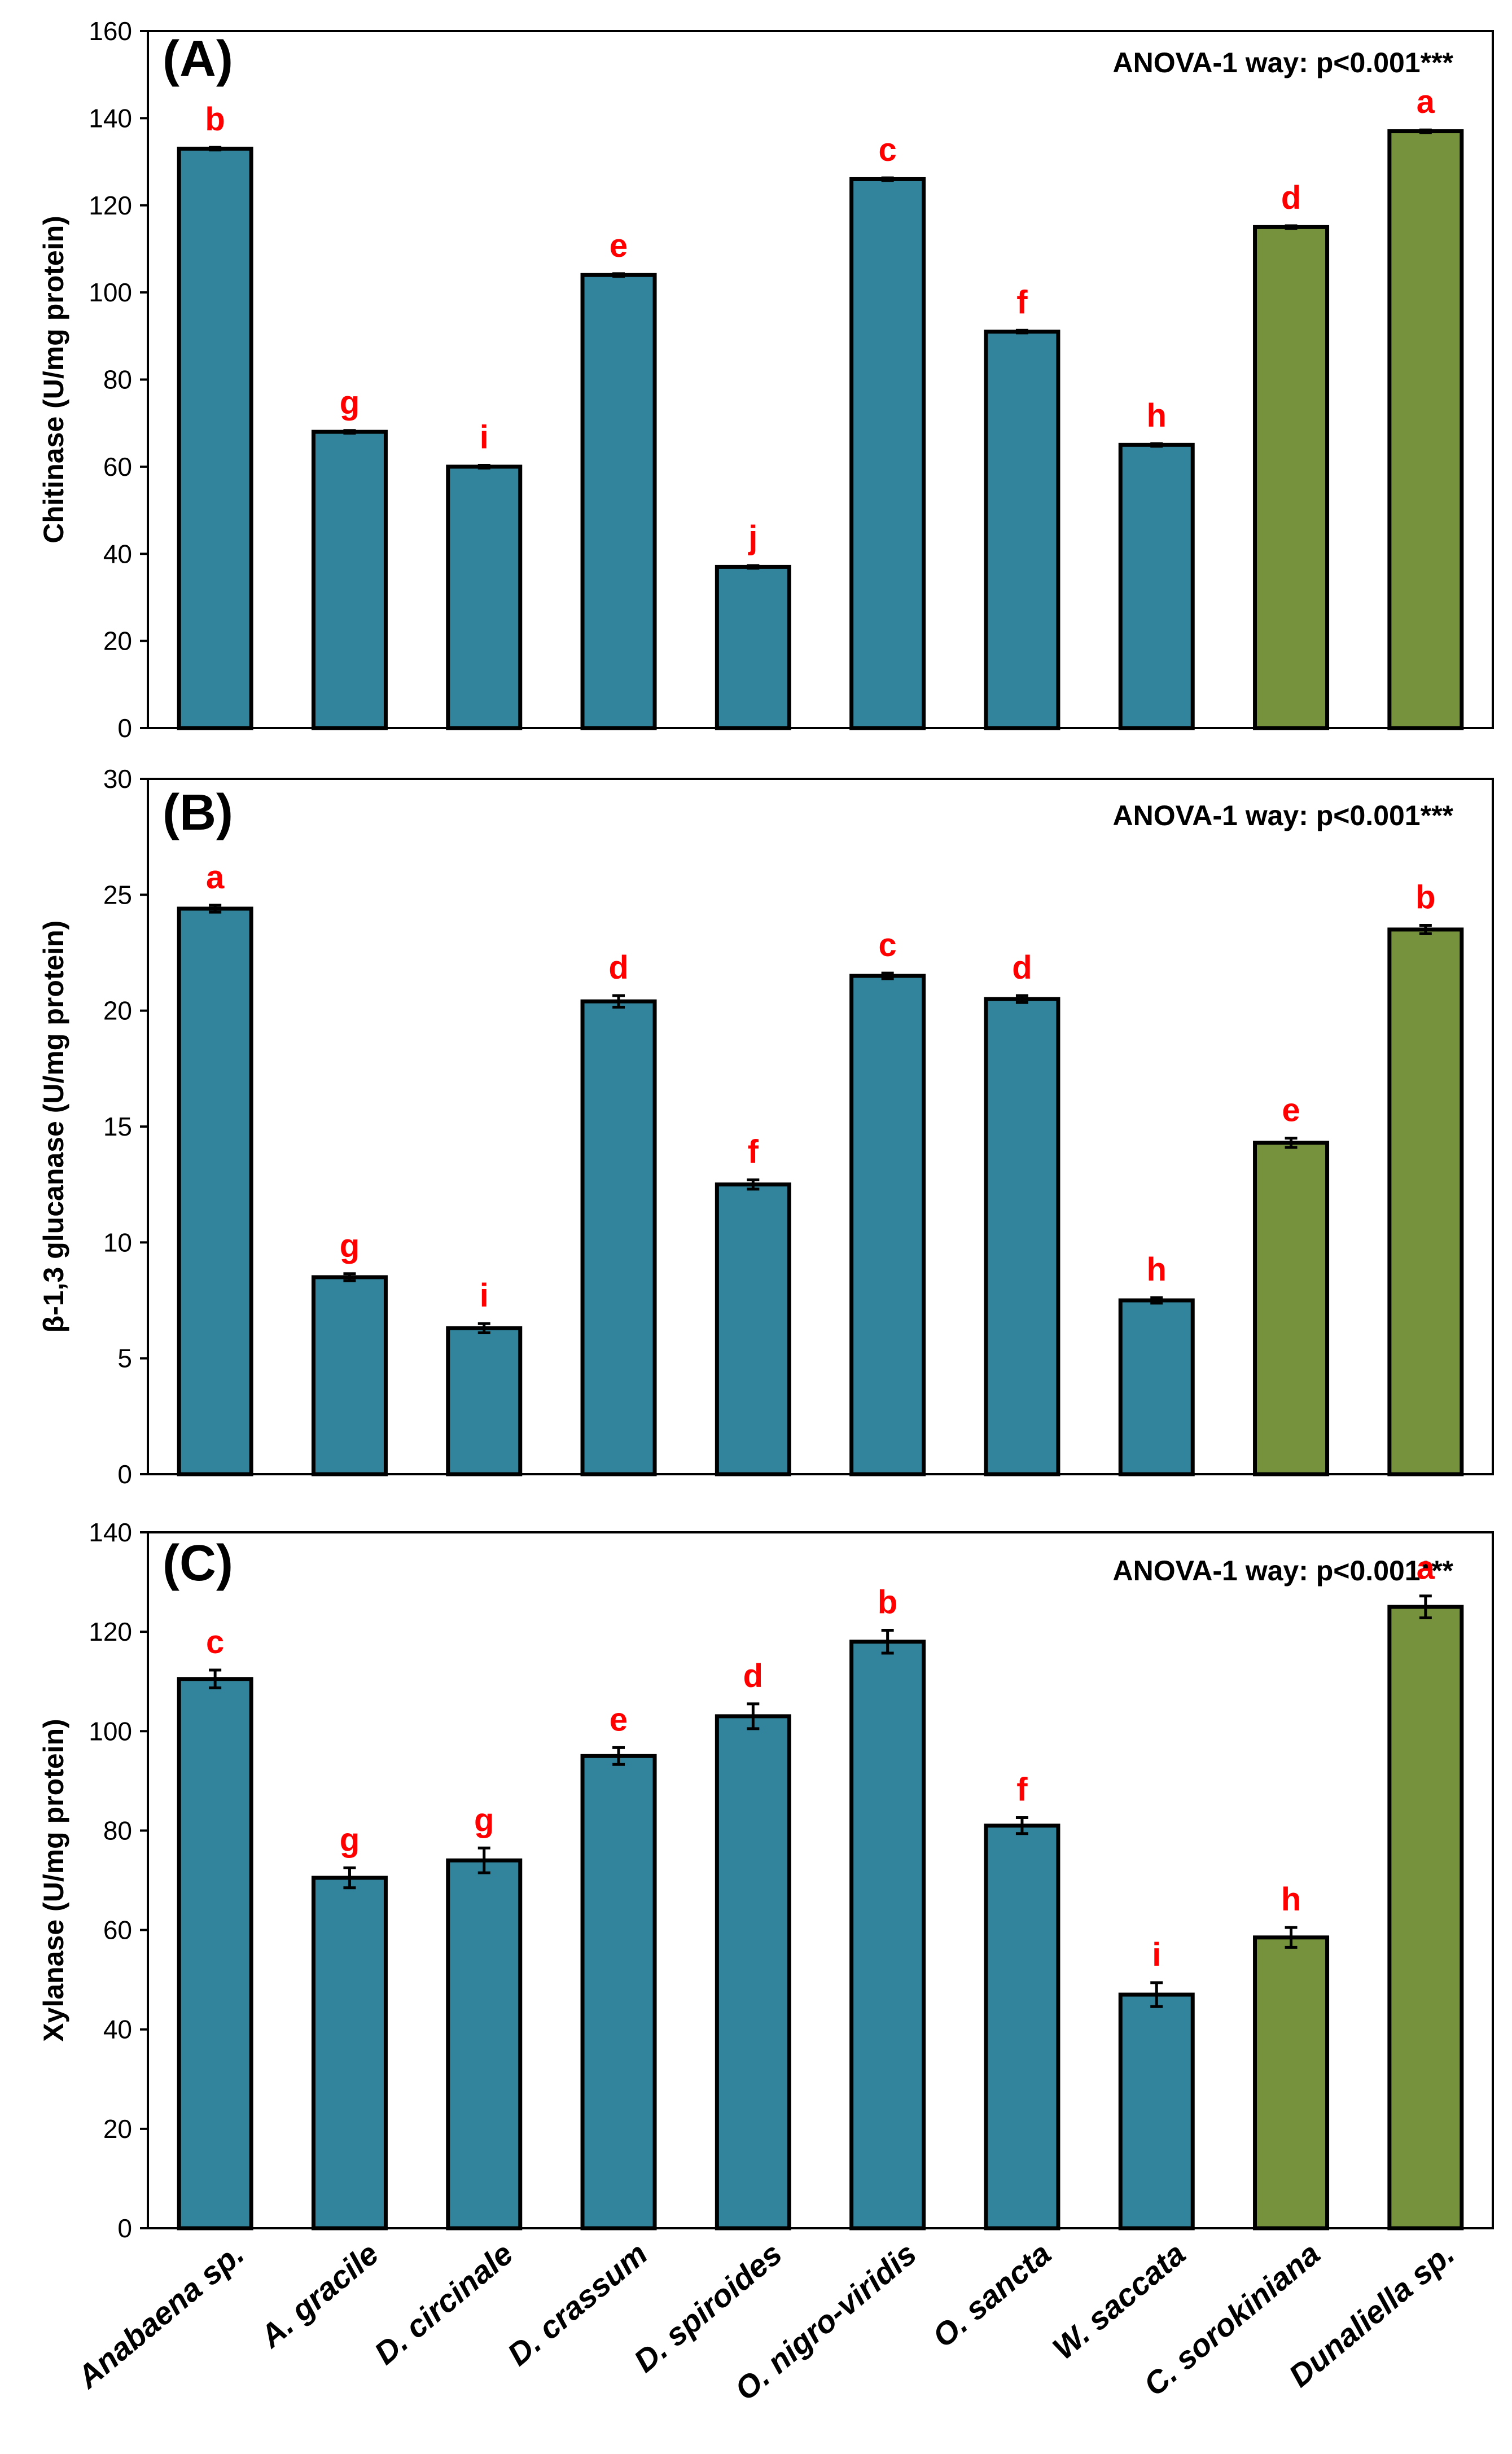 This screenshot has width=1512, height=2454. Describe the element at coordinates (198, 59) in the screenshot. I see `panel-label: (A)` at that location.